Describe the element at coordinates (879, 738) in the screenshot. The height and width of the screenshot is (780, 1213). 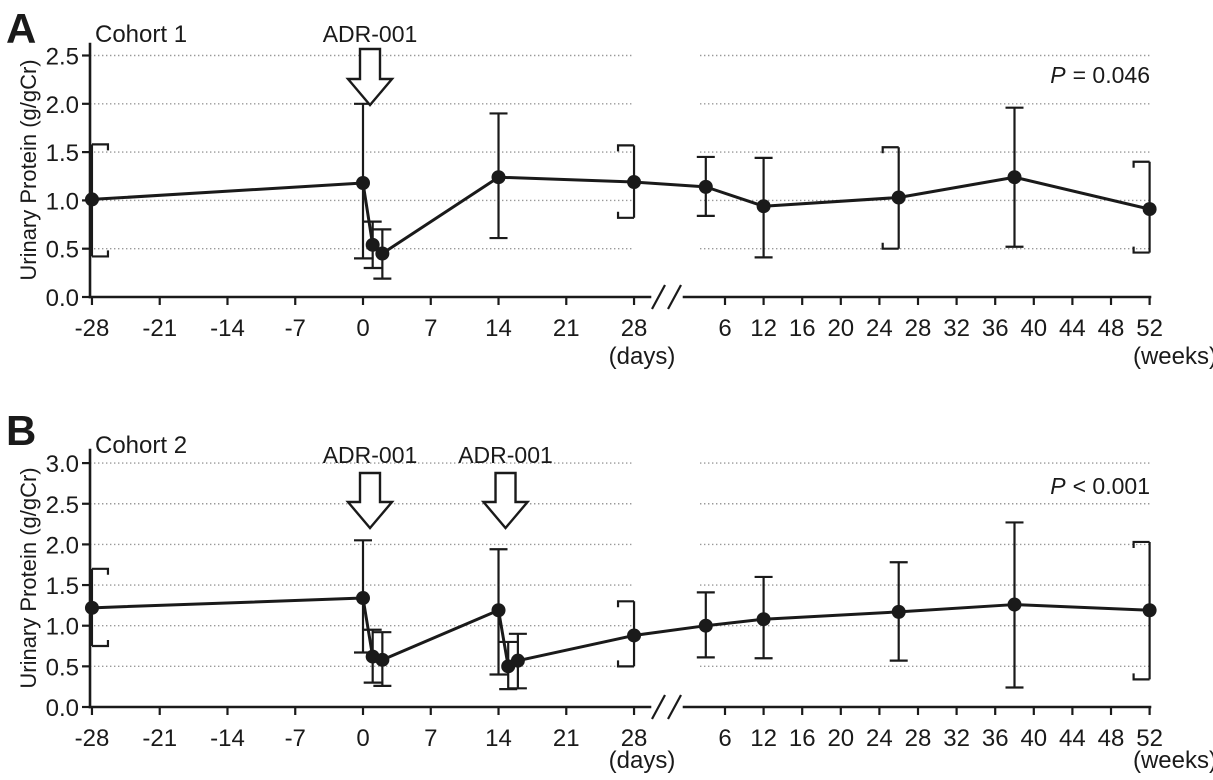
I see `x-tick-label: 24` at that location.